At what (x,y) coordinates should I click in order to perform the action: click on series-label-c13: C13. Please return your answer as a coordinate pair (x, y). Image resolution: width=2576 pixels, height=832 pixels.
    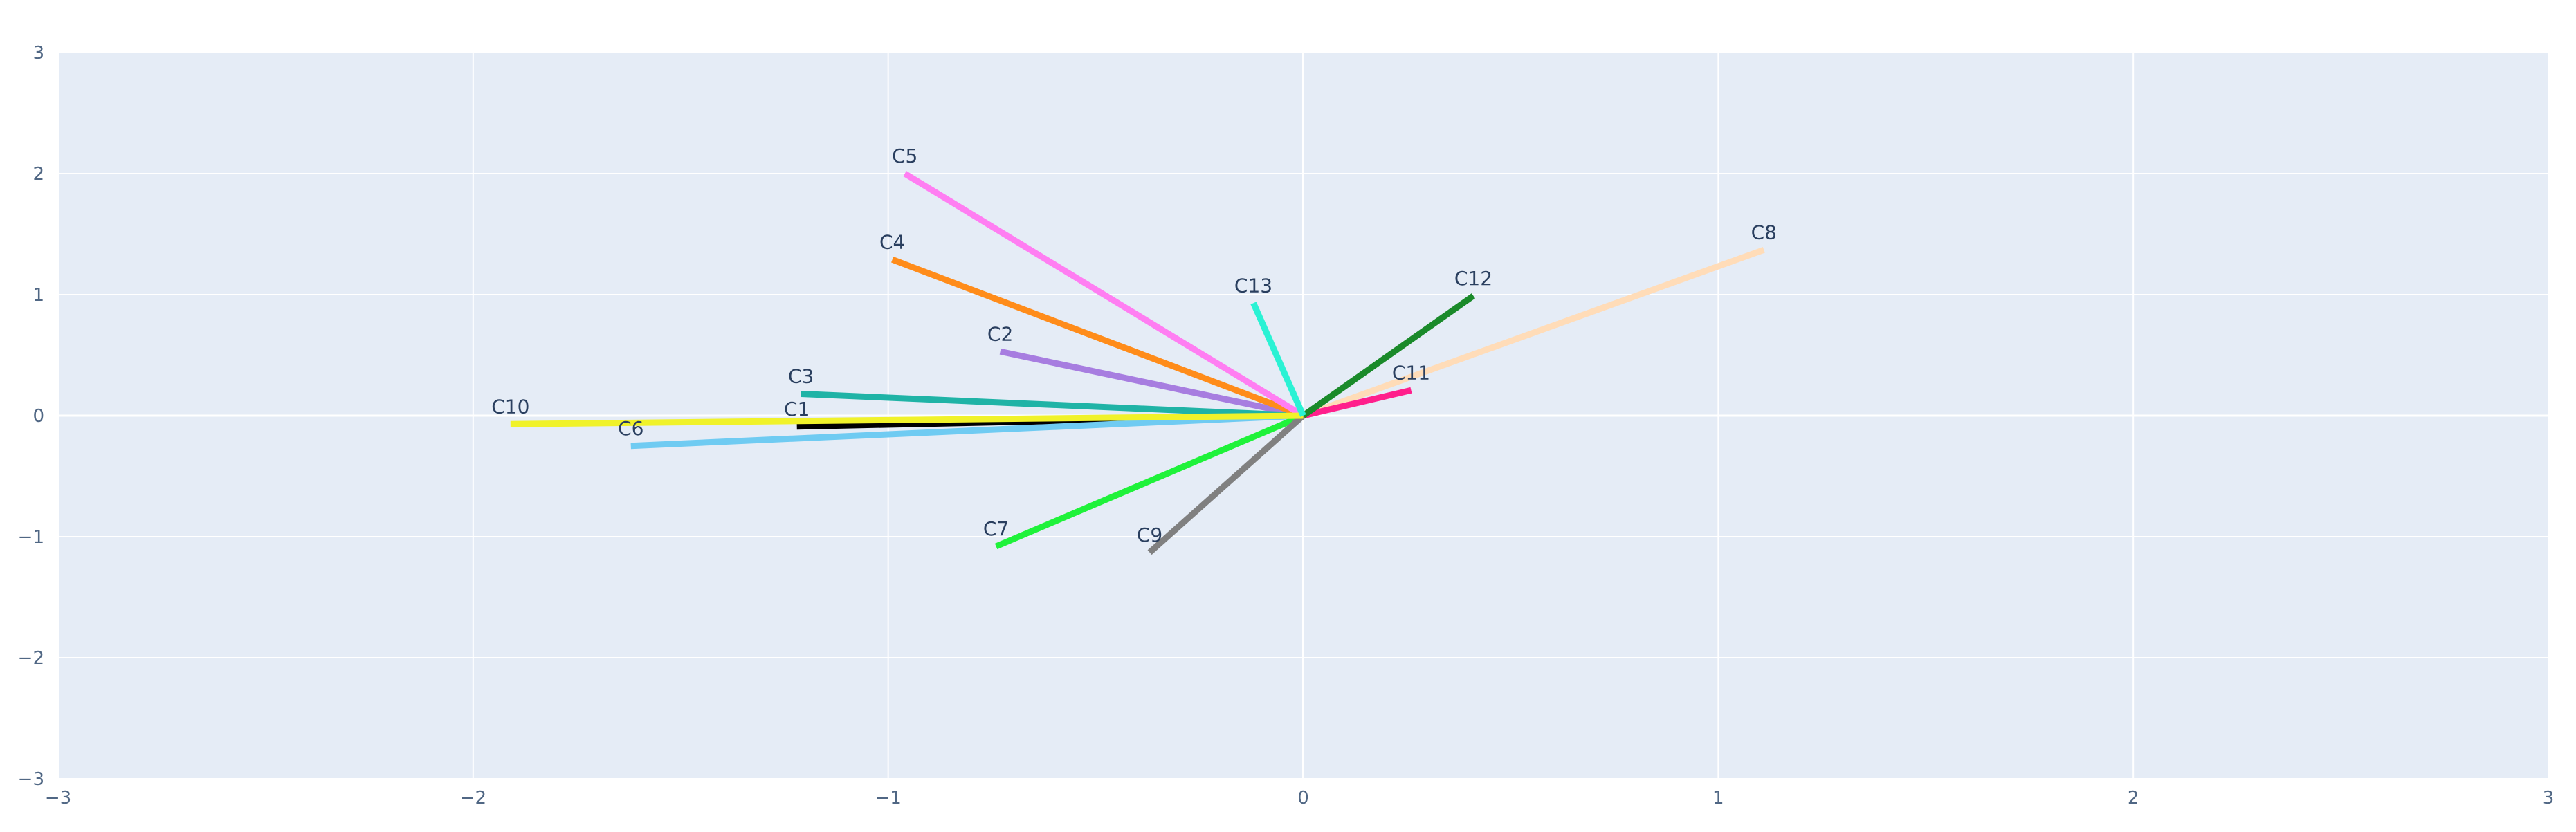
    Looking at the image, I should click on (1253, 285).